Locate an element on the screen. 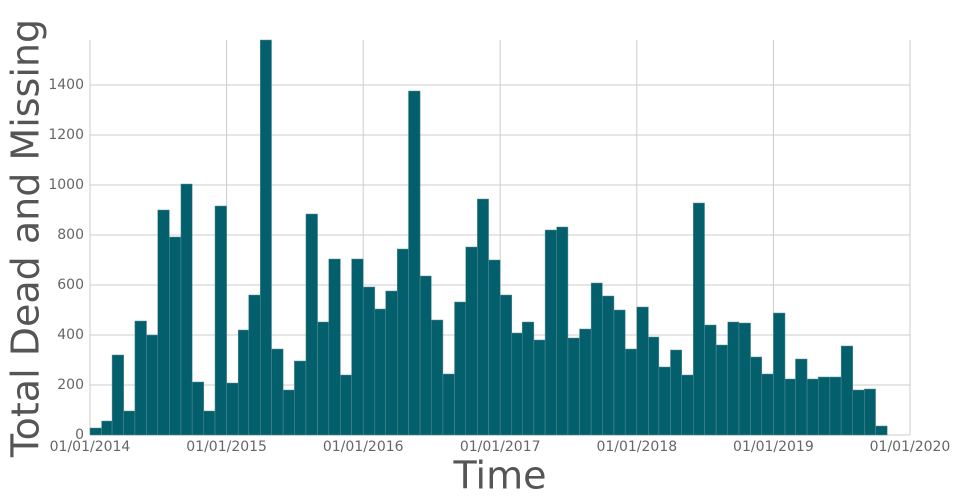 The width and height of the screenshot is (960, 500). x-tick-label: 01/01/2020 is located at coordinates (910, 447).